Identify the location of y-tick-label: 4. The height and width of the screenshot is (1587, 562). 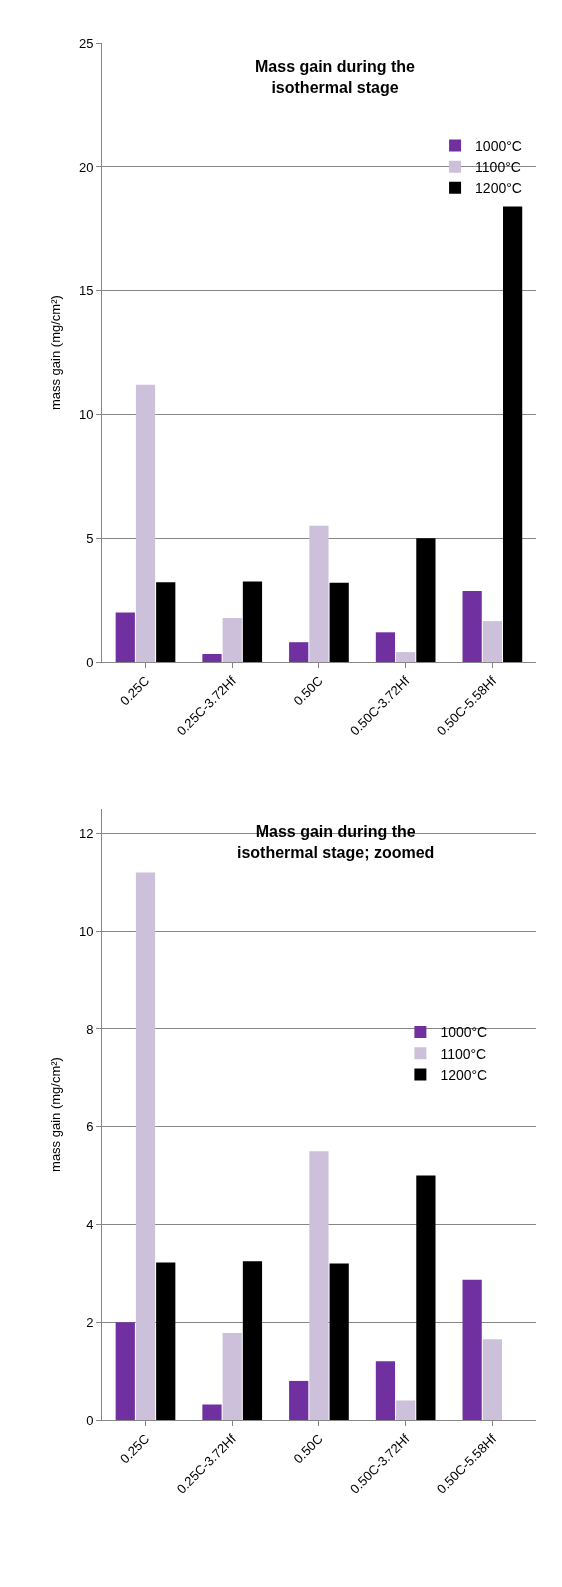
(90, 1225).